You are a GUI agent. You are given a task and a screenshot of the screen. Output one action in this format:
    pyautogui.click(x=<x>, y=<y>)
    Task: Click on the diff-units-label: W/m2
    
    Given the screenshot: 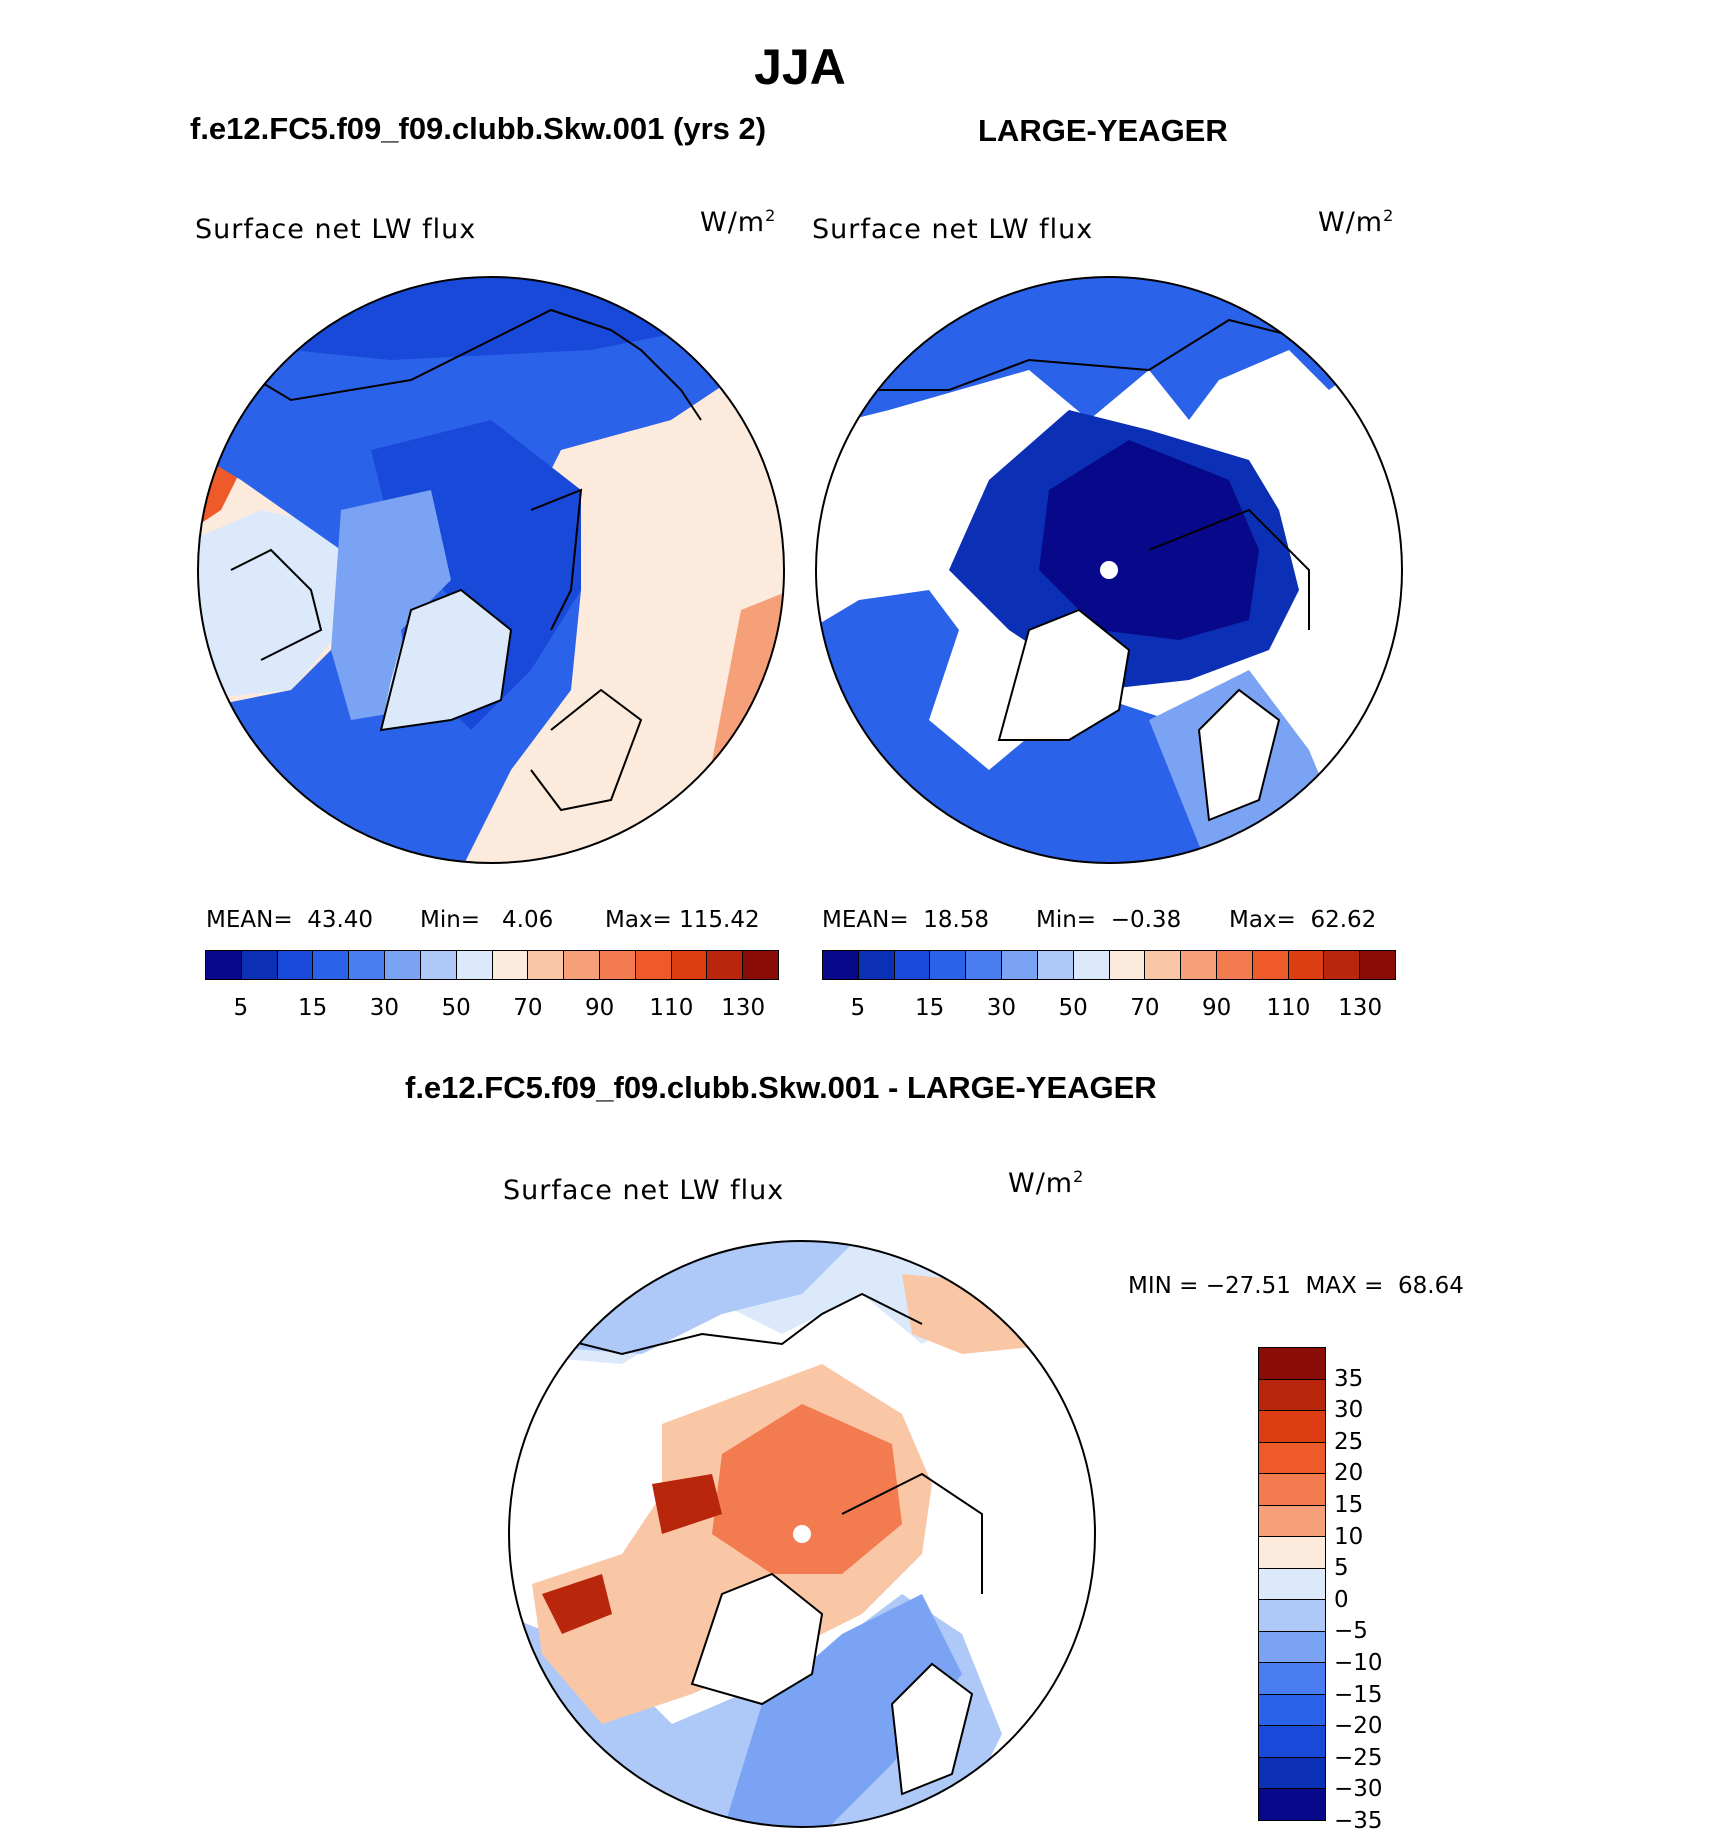 What is the action you would take?
    pyautogui.click(x=1046, y=1183)
    